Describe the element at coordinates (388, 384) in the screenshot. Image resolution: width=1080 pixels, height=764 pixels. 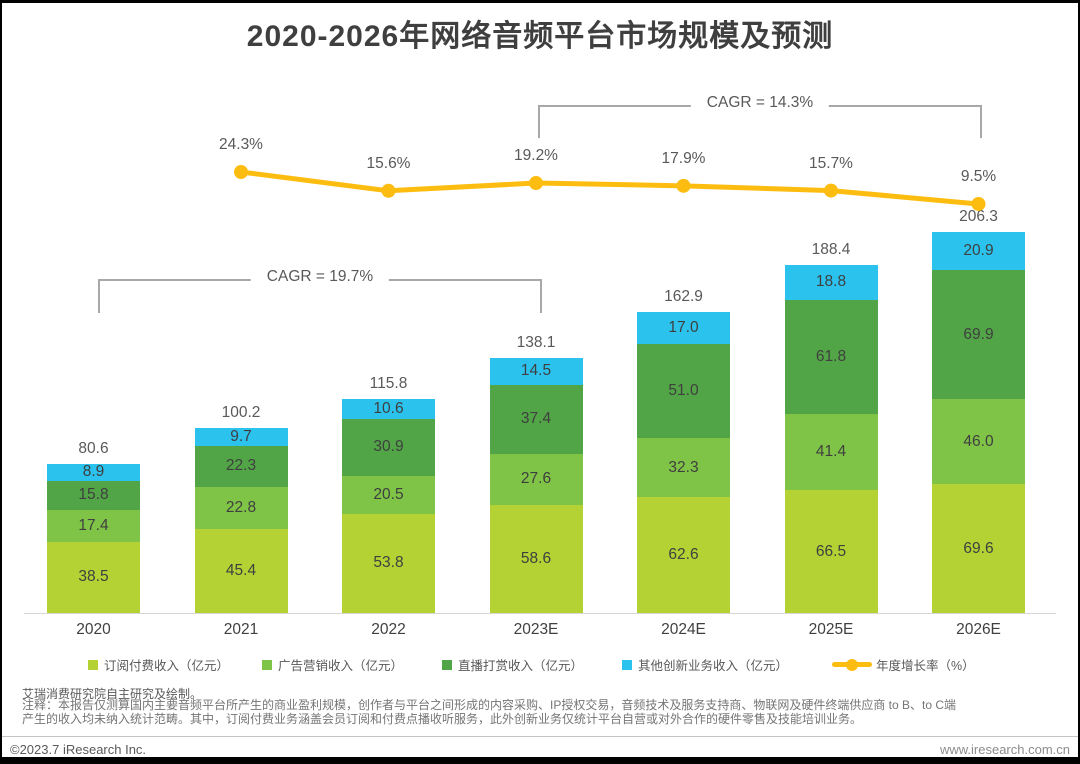
I see `bar-total-label: 115.8` at that location.